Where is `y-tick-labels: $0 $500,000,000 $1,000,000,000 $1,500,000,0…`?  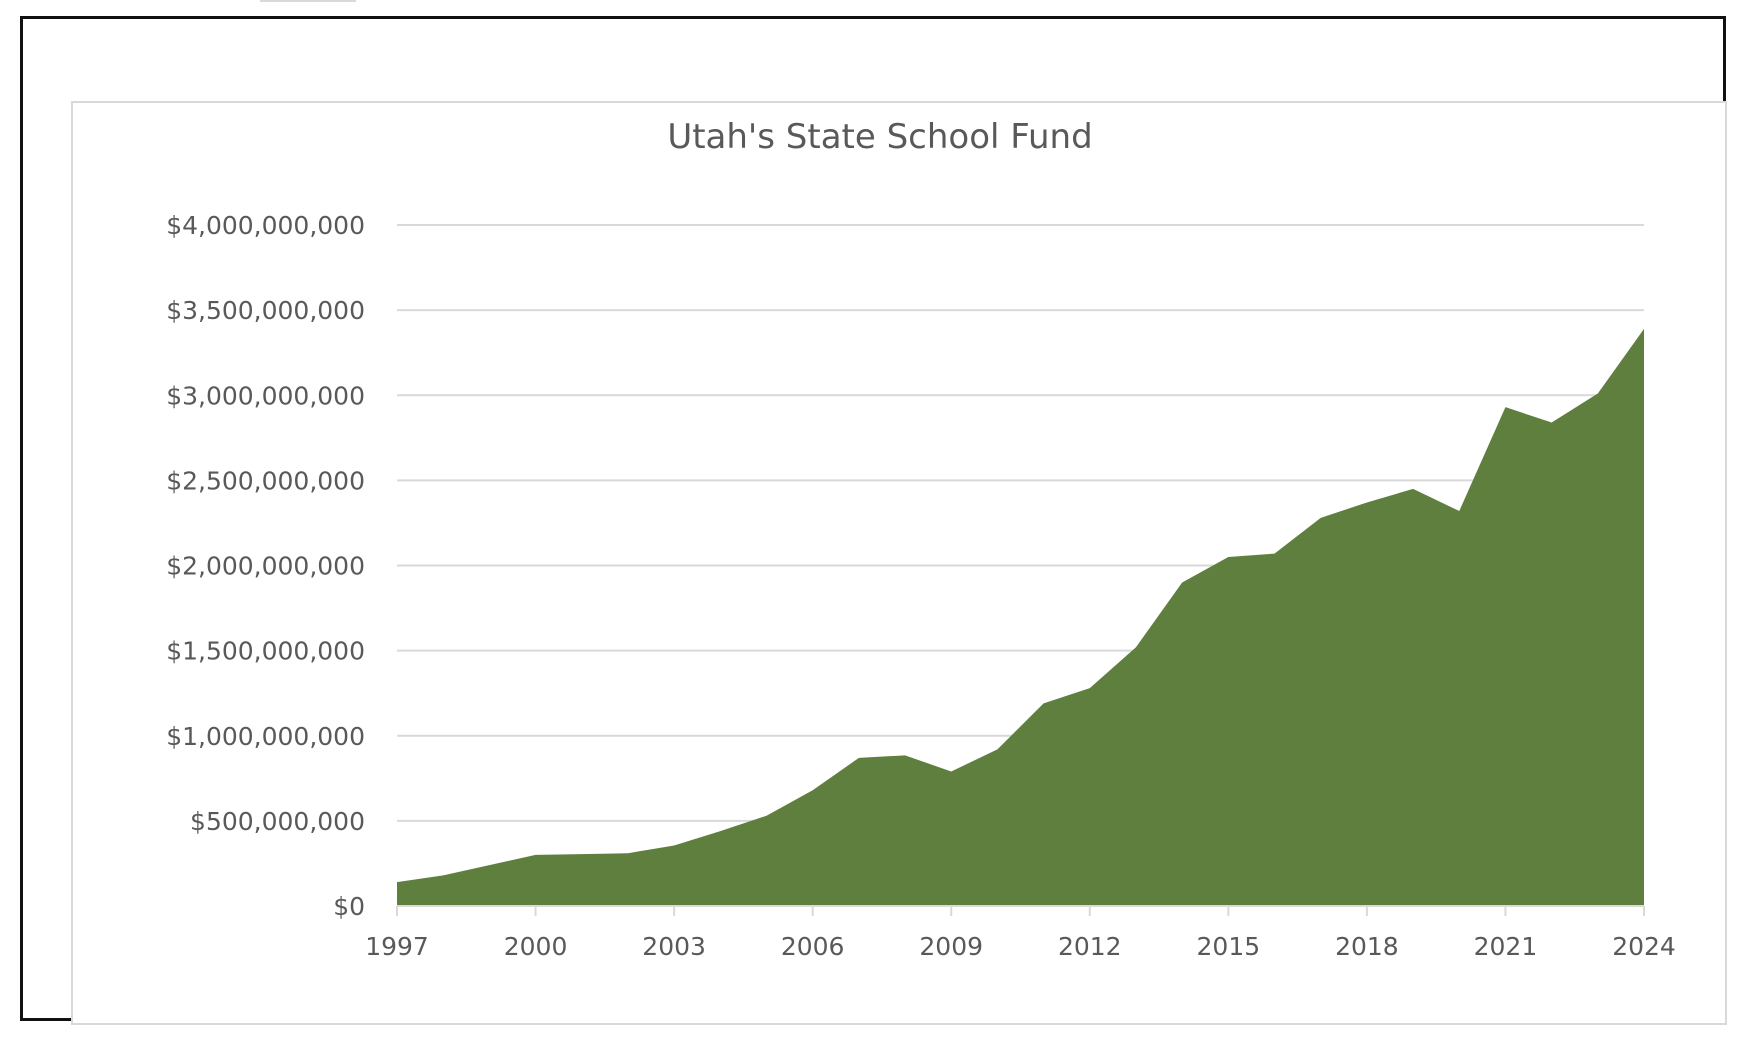 y-tick-labels: $0 $500,000,000 $1,000,000,000 $1,500,000,0… is located at coordinates (265, 566).